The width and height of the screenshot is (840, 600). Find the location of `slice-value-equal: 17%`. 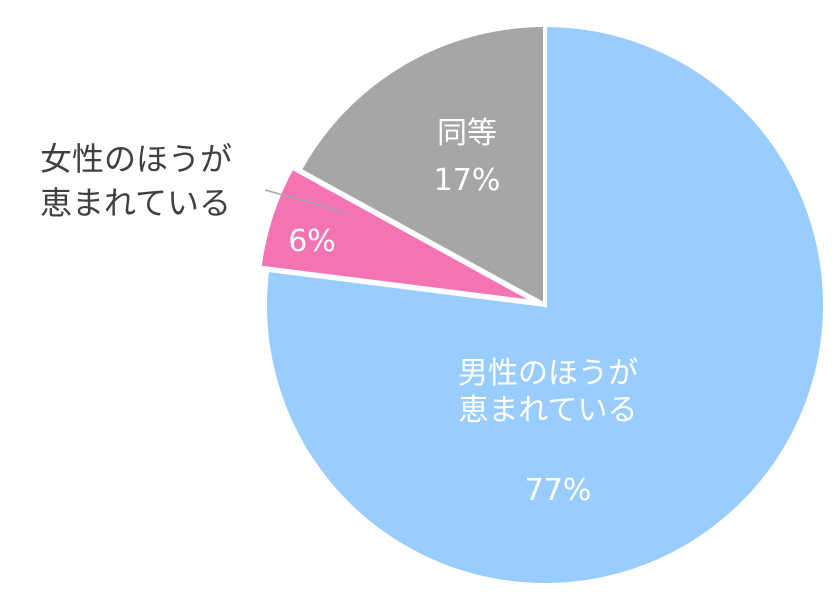

slice-value-equal: 17% is located at coordinates (467, 180).